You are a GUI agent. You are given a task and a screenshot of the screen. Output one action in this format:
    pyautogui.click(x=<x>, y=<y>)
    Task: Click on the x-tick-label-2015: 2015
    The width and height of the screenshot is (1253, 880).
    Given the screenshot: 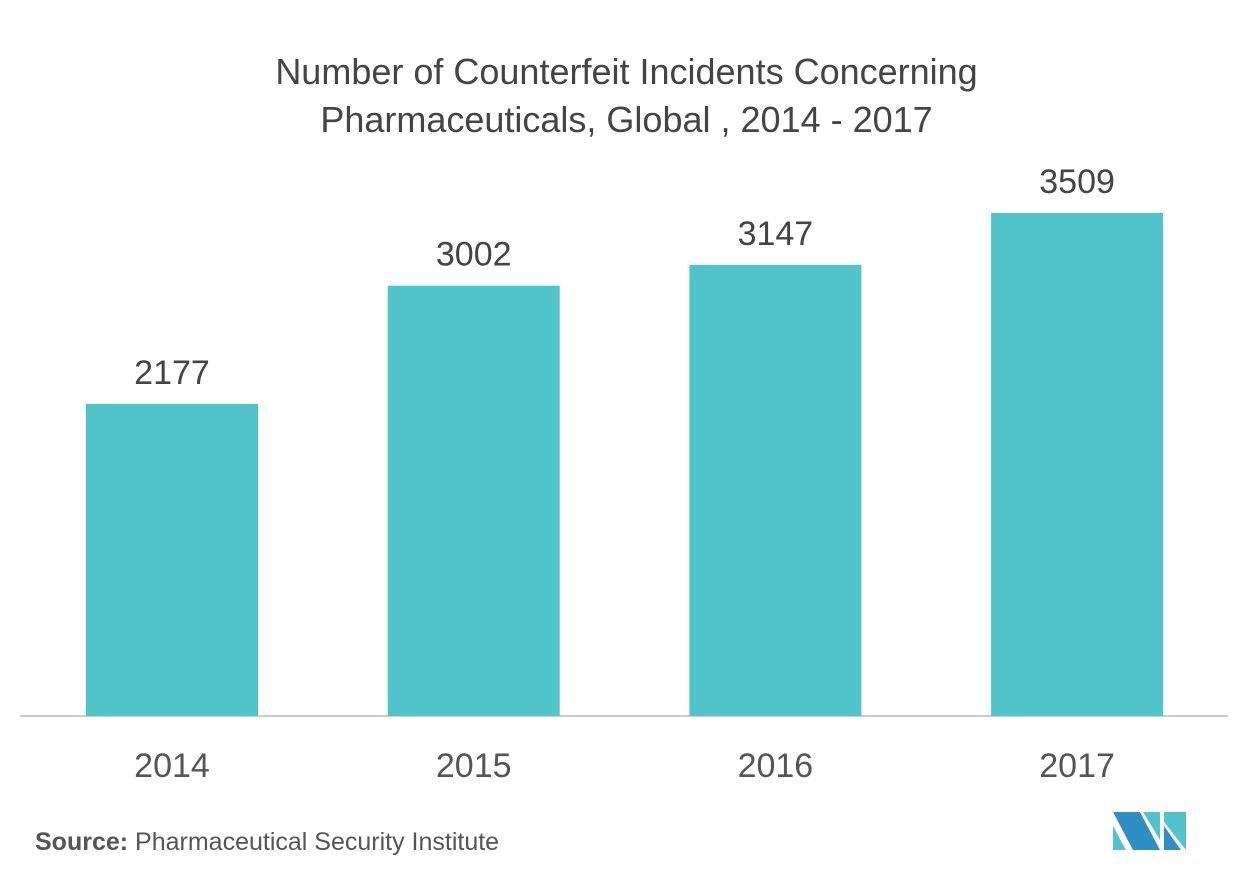 What is the action you would take?
    pyautogui.click(x=474, y=766)
    